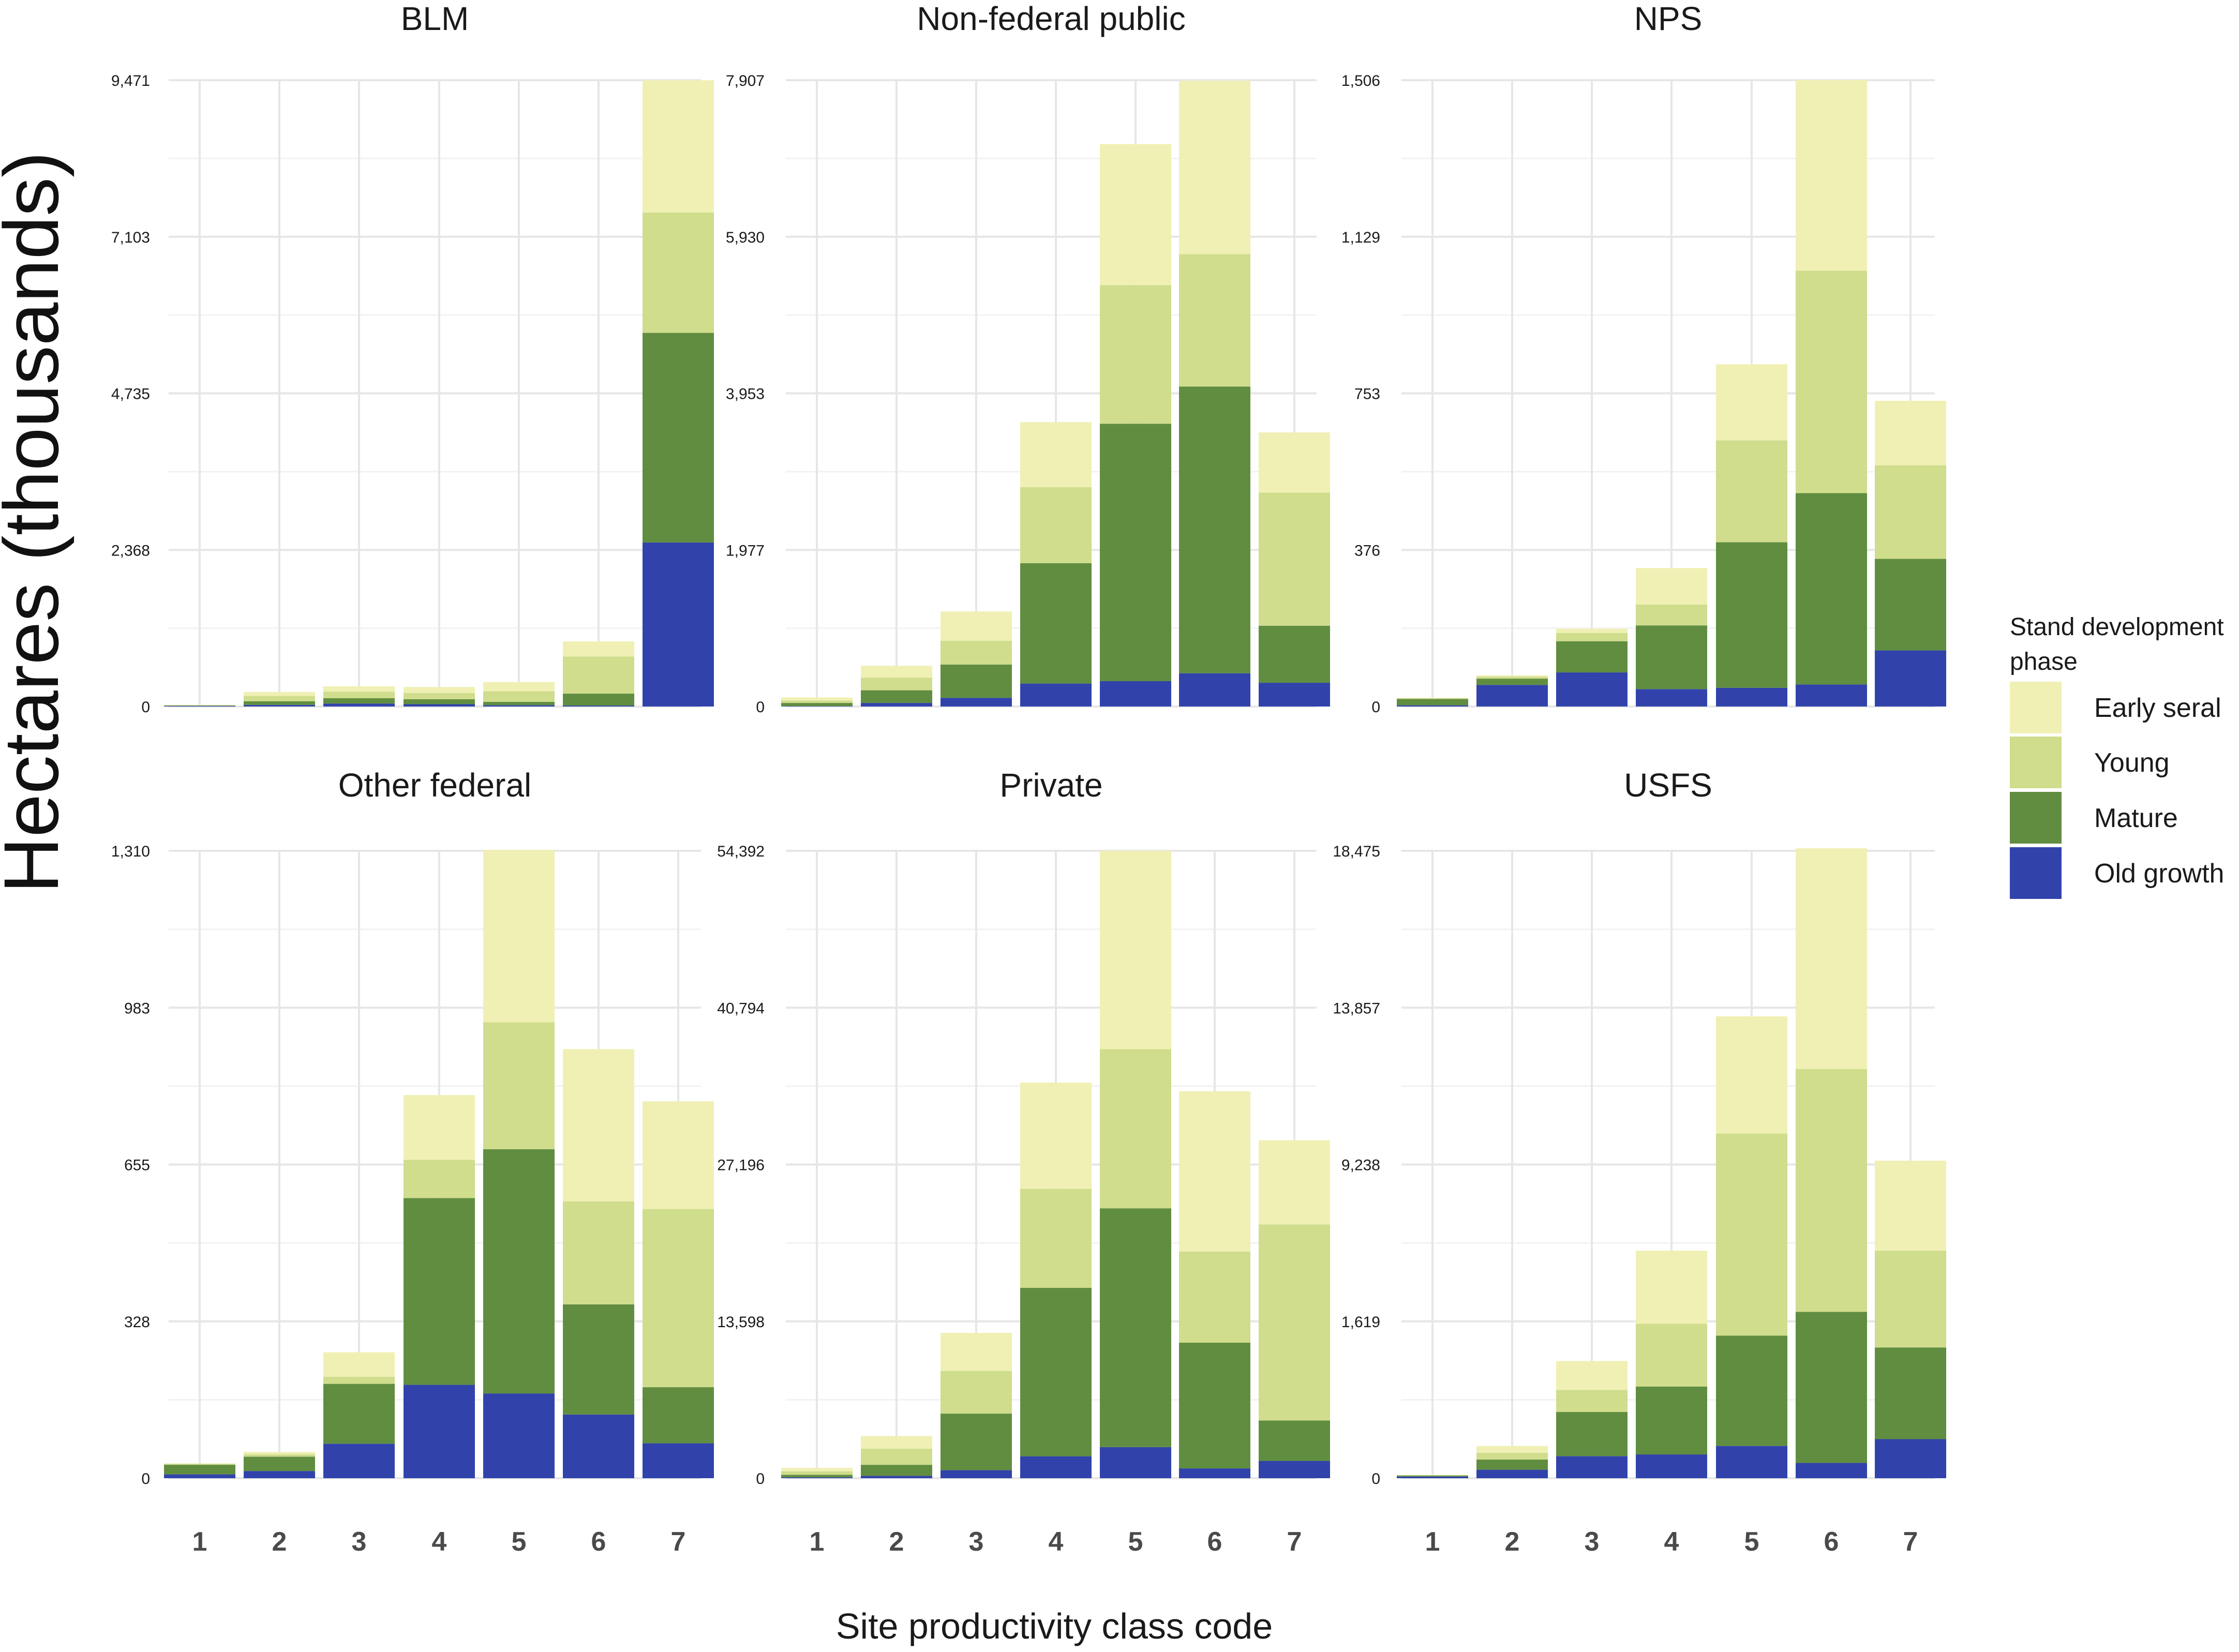  What do you see at coordinates (279, 1455) in the screenshot?
I see `bar-other-federal-2-young` at bounding box center [279, 1455].